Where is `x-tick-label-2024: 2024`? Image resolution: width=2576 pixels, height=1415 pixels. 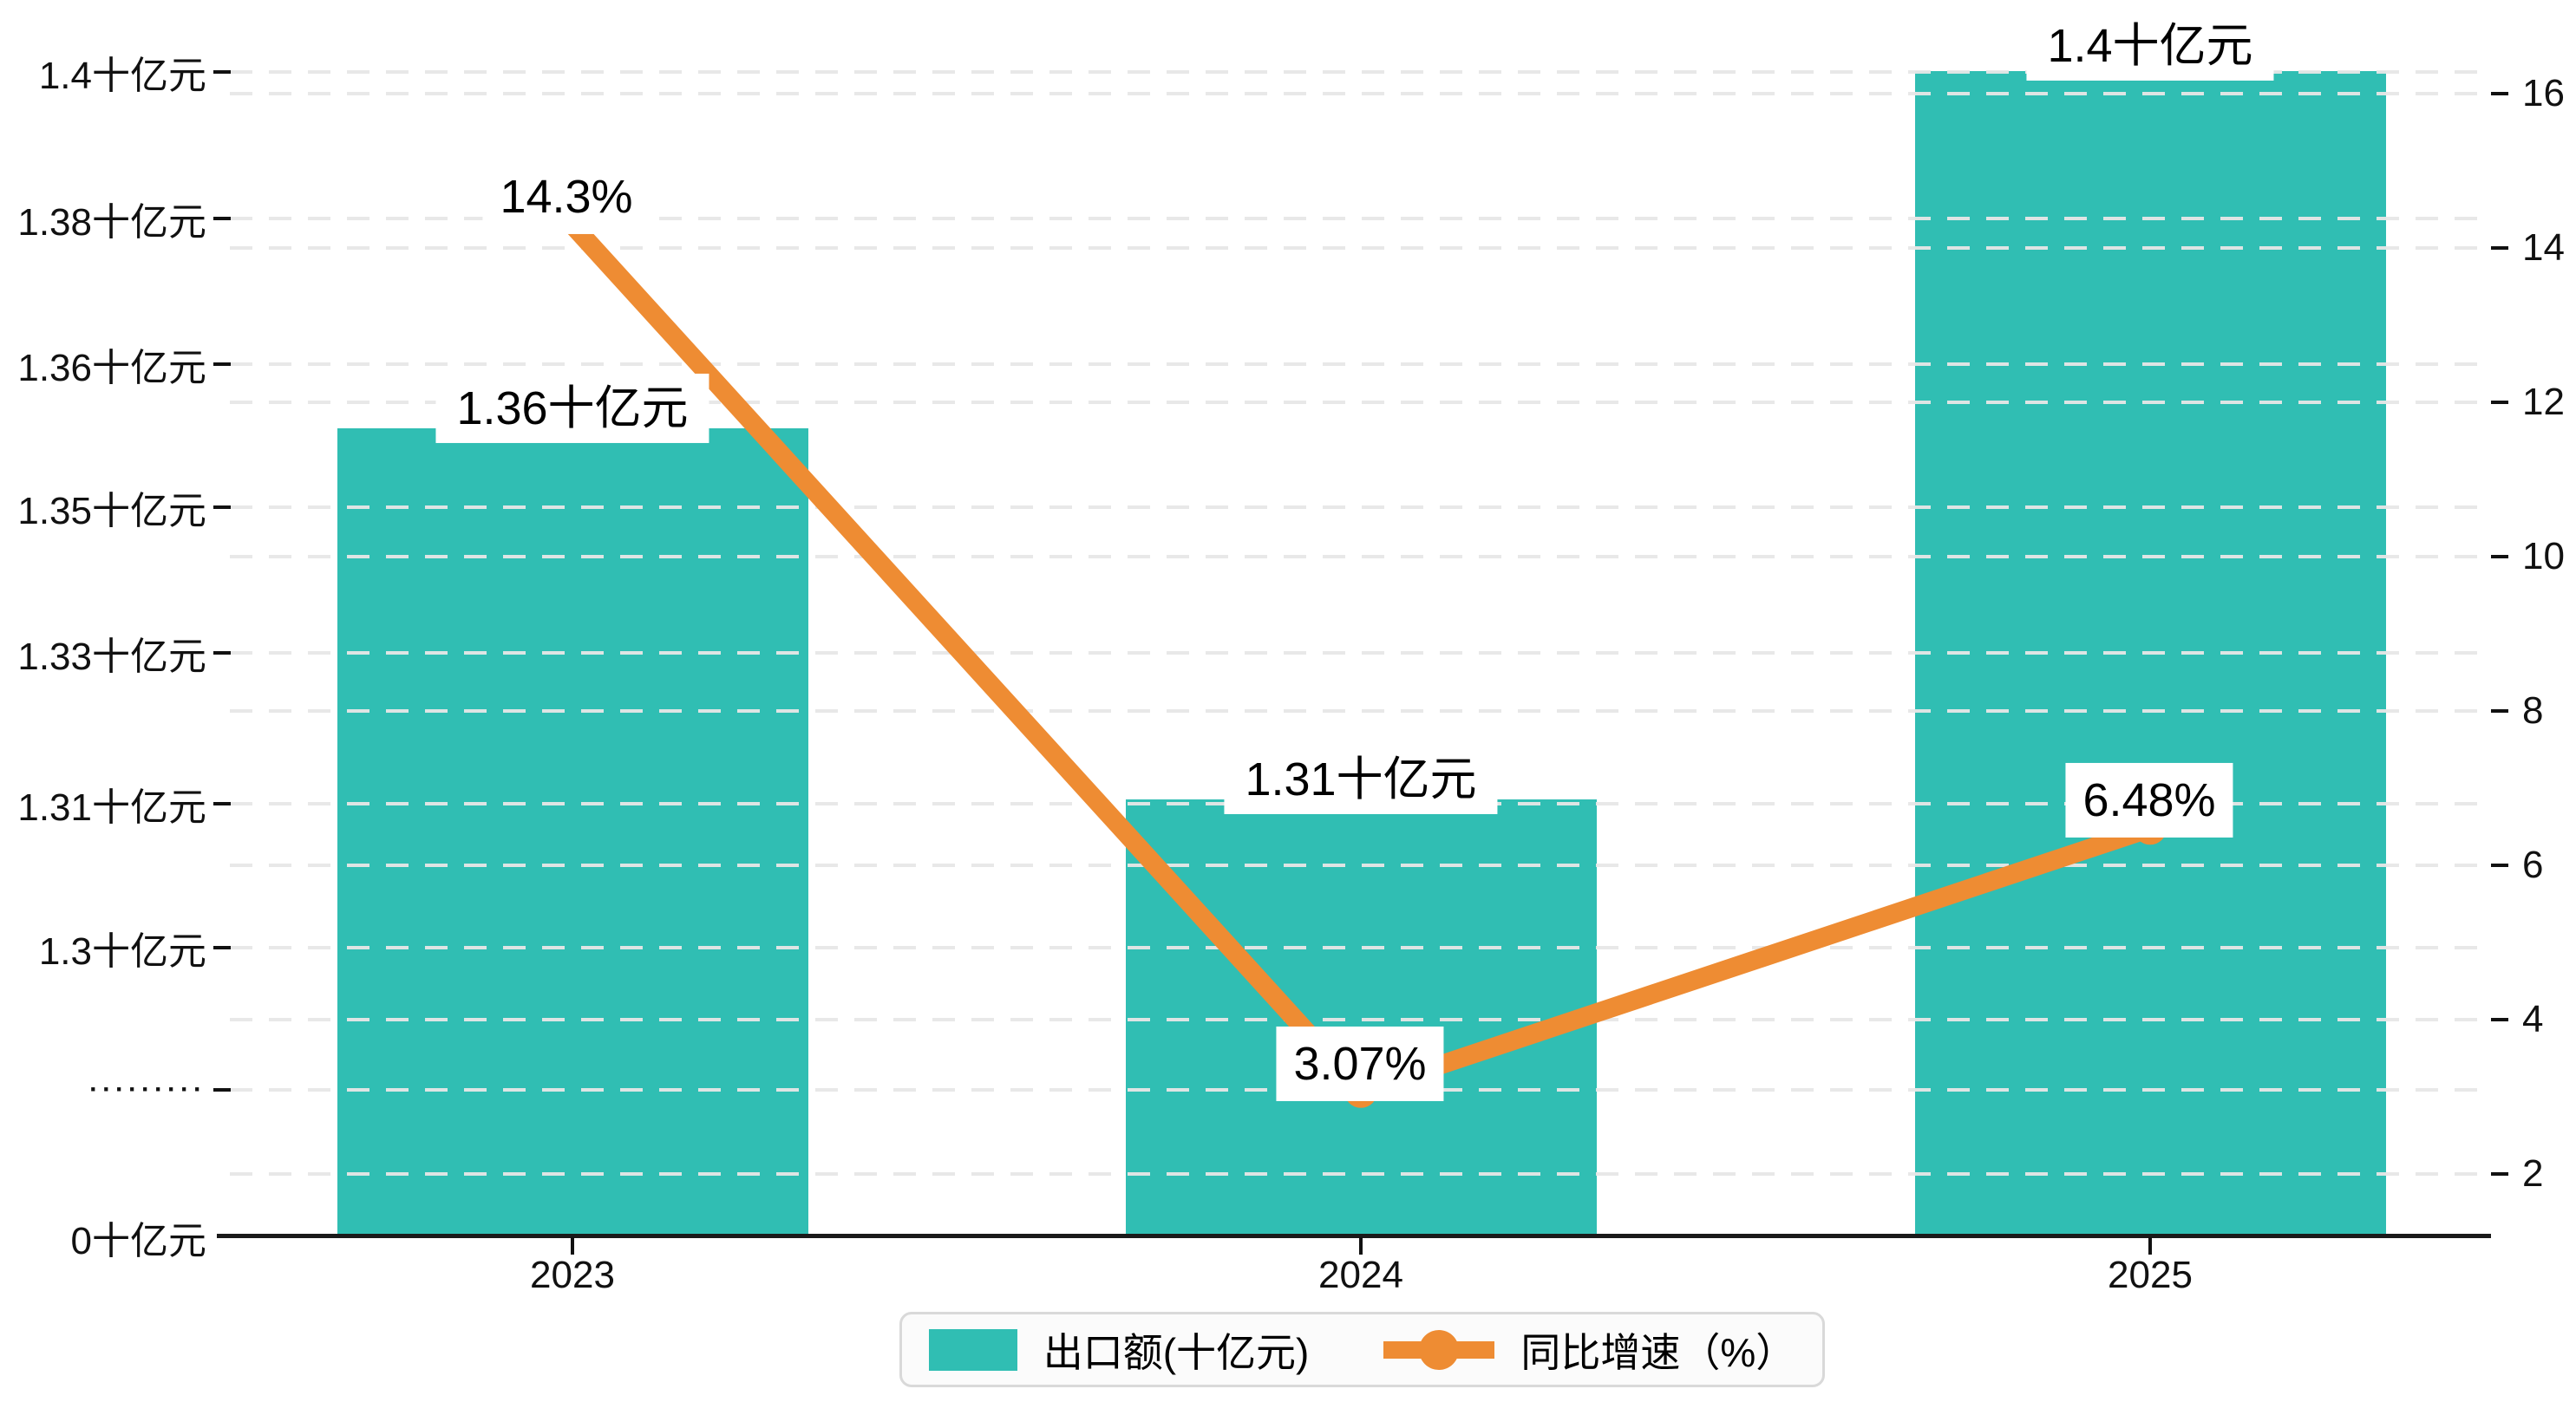
x-tick-label-2024: 2024 is located at coordinates (1360, 1275).